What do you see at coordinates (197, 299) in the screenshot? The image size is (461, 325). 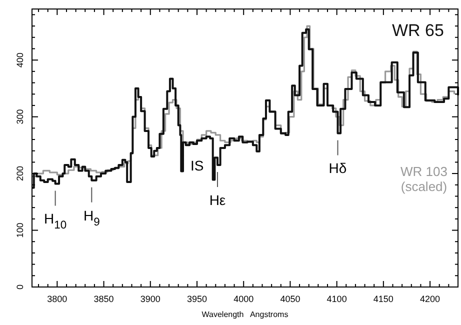 I see `x-tick-label: 3950` at bounding box center [197, 299].